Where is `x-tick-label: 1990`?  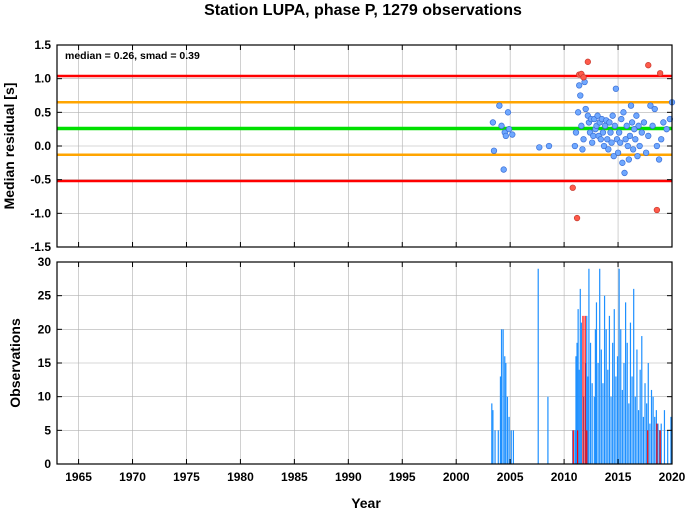
x-tick-label: 1990 is located at coordinates (348, 477).